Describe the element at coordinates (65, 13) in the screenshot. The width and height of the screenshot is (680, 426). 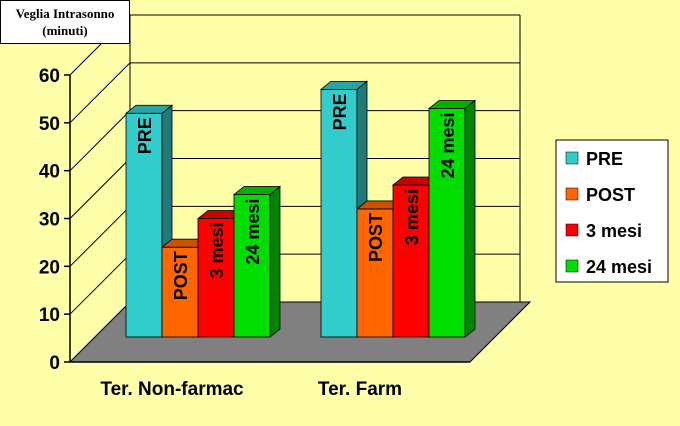
I see `chart-title: Veglia Intrasonno` at that location.